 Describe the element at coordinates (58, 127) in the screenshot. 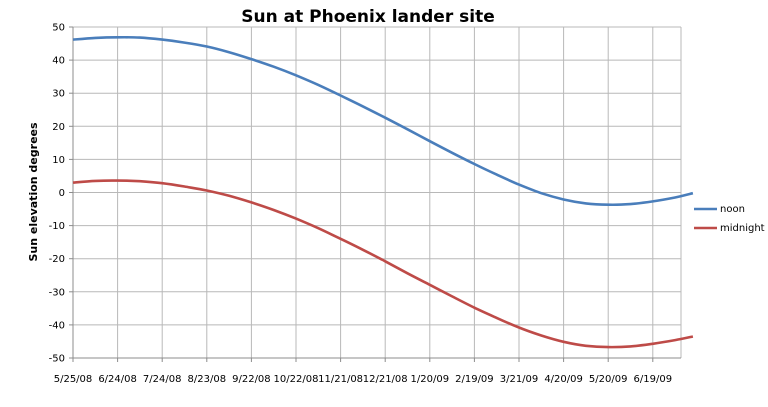

I see `y-tick-label: 20` at that location.